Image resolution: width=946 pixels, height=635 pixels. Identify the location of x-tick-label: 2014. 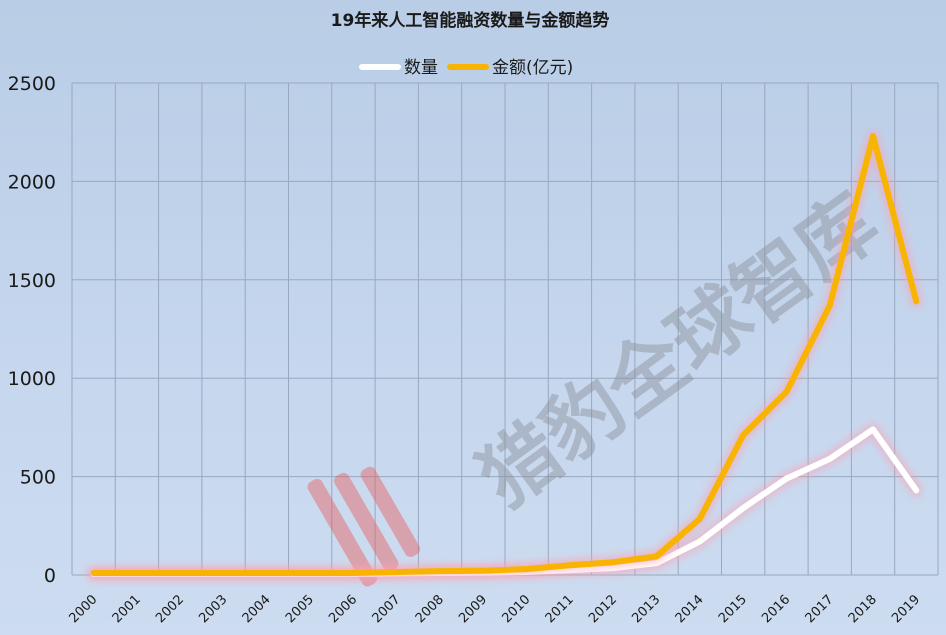
(690, 609).